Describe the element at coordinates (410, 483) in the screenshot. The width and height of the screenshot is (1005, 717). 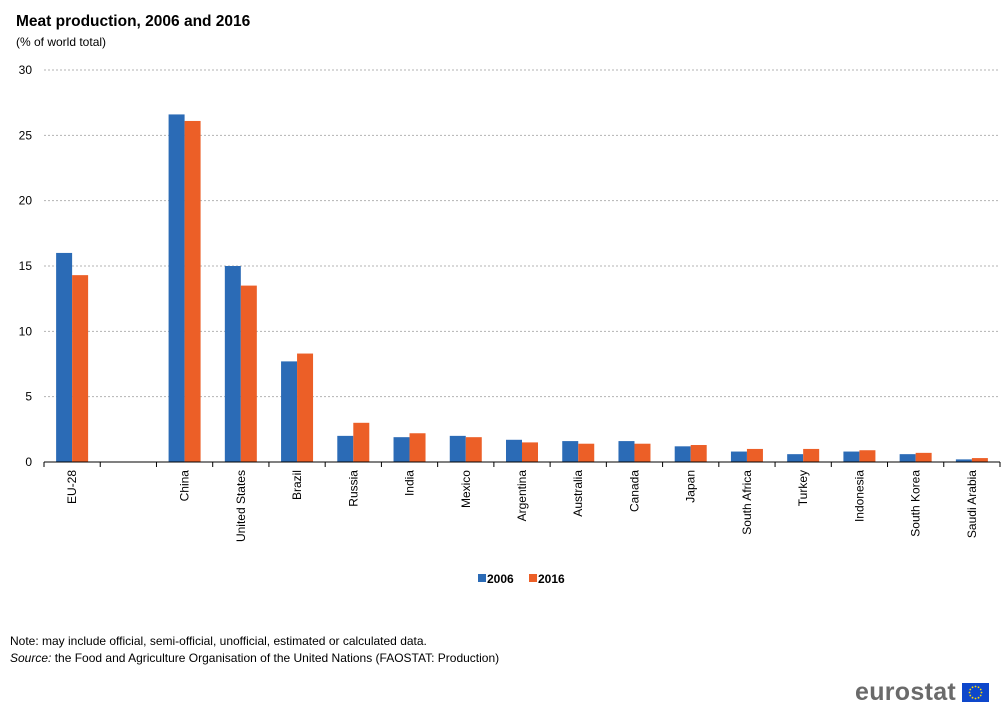
I see `x-tick-label: India` at that location.